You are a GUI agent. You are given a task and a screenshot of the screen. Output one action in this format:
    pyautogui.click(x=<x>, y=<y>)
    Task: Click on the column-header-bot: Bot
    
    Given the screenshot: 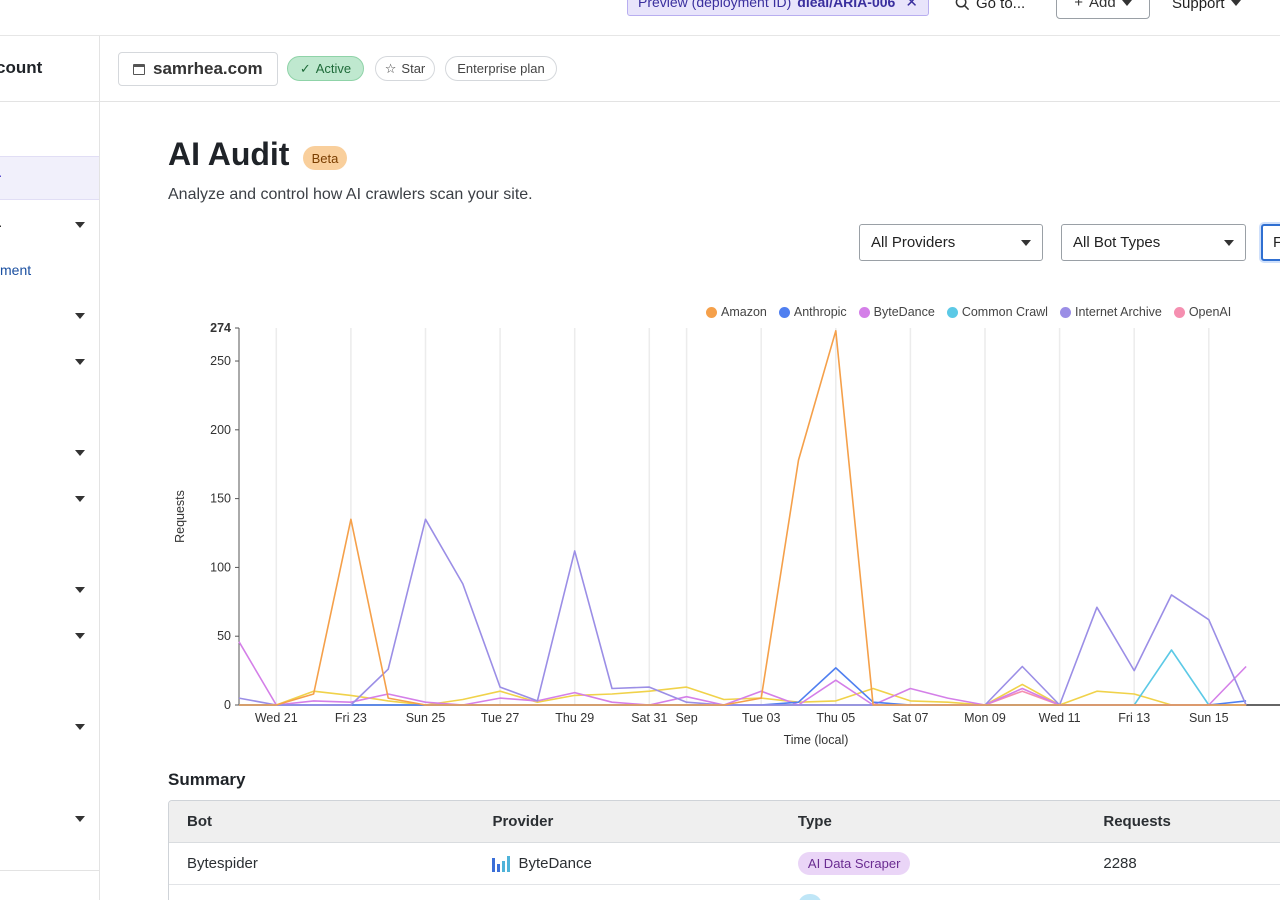 What is the action you would take?
    pyautogui.click(x=199, y=821)
    